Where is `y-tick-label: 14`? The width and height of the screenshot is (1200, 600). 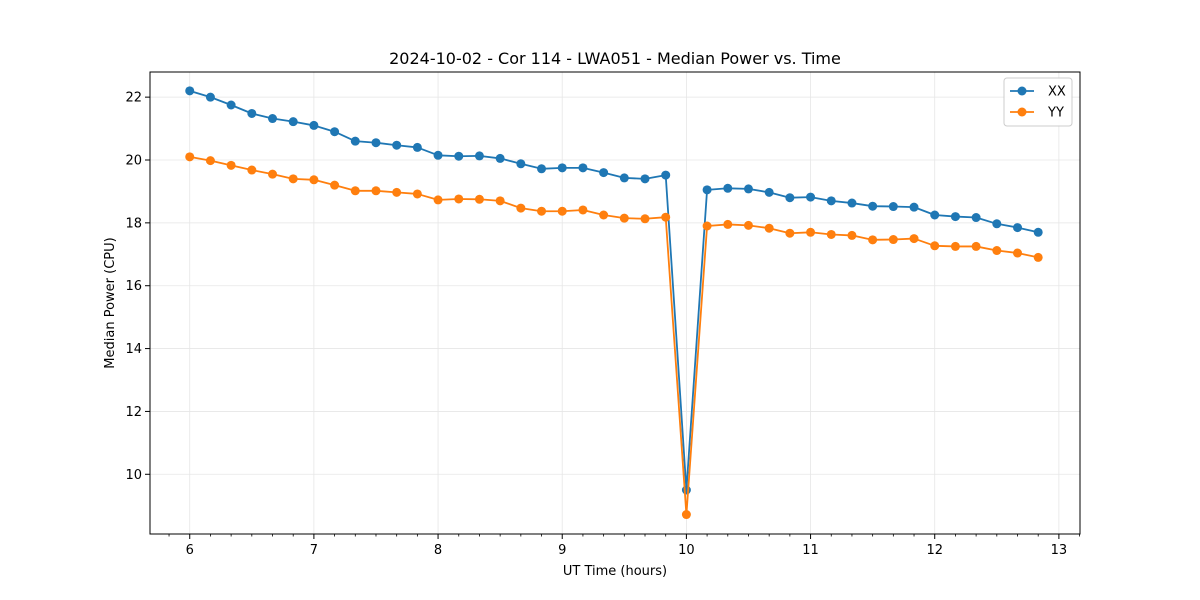 y-tick-label: 14 is located at coordinates (133, 349).